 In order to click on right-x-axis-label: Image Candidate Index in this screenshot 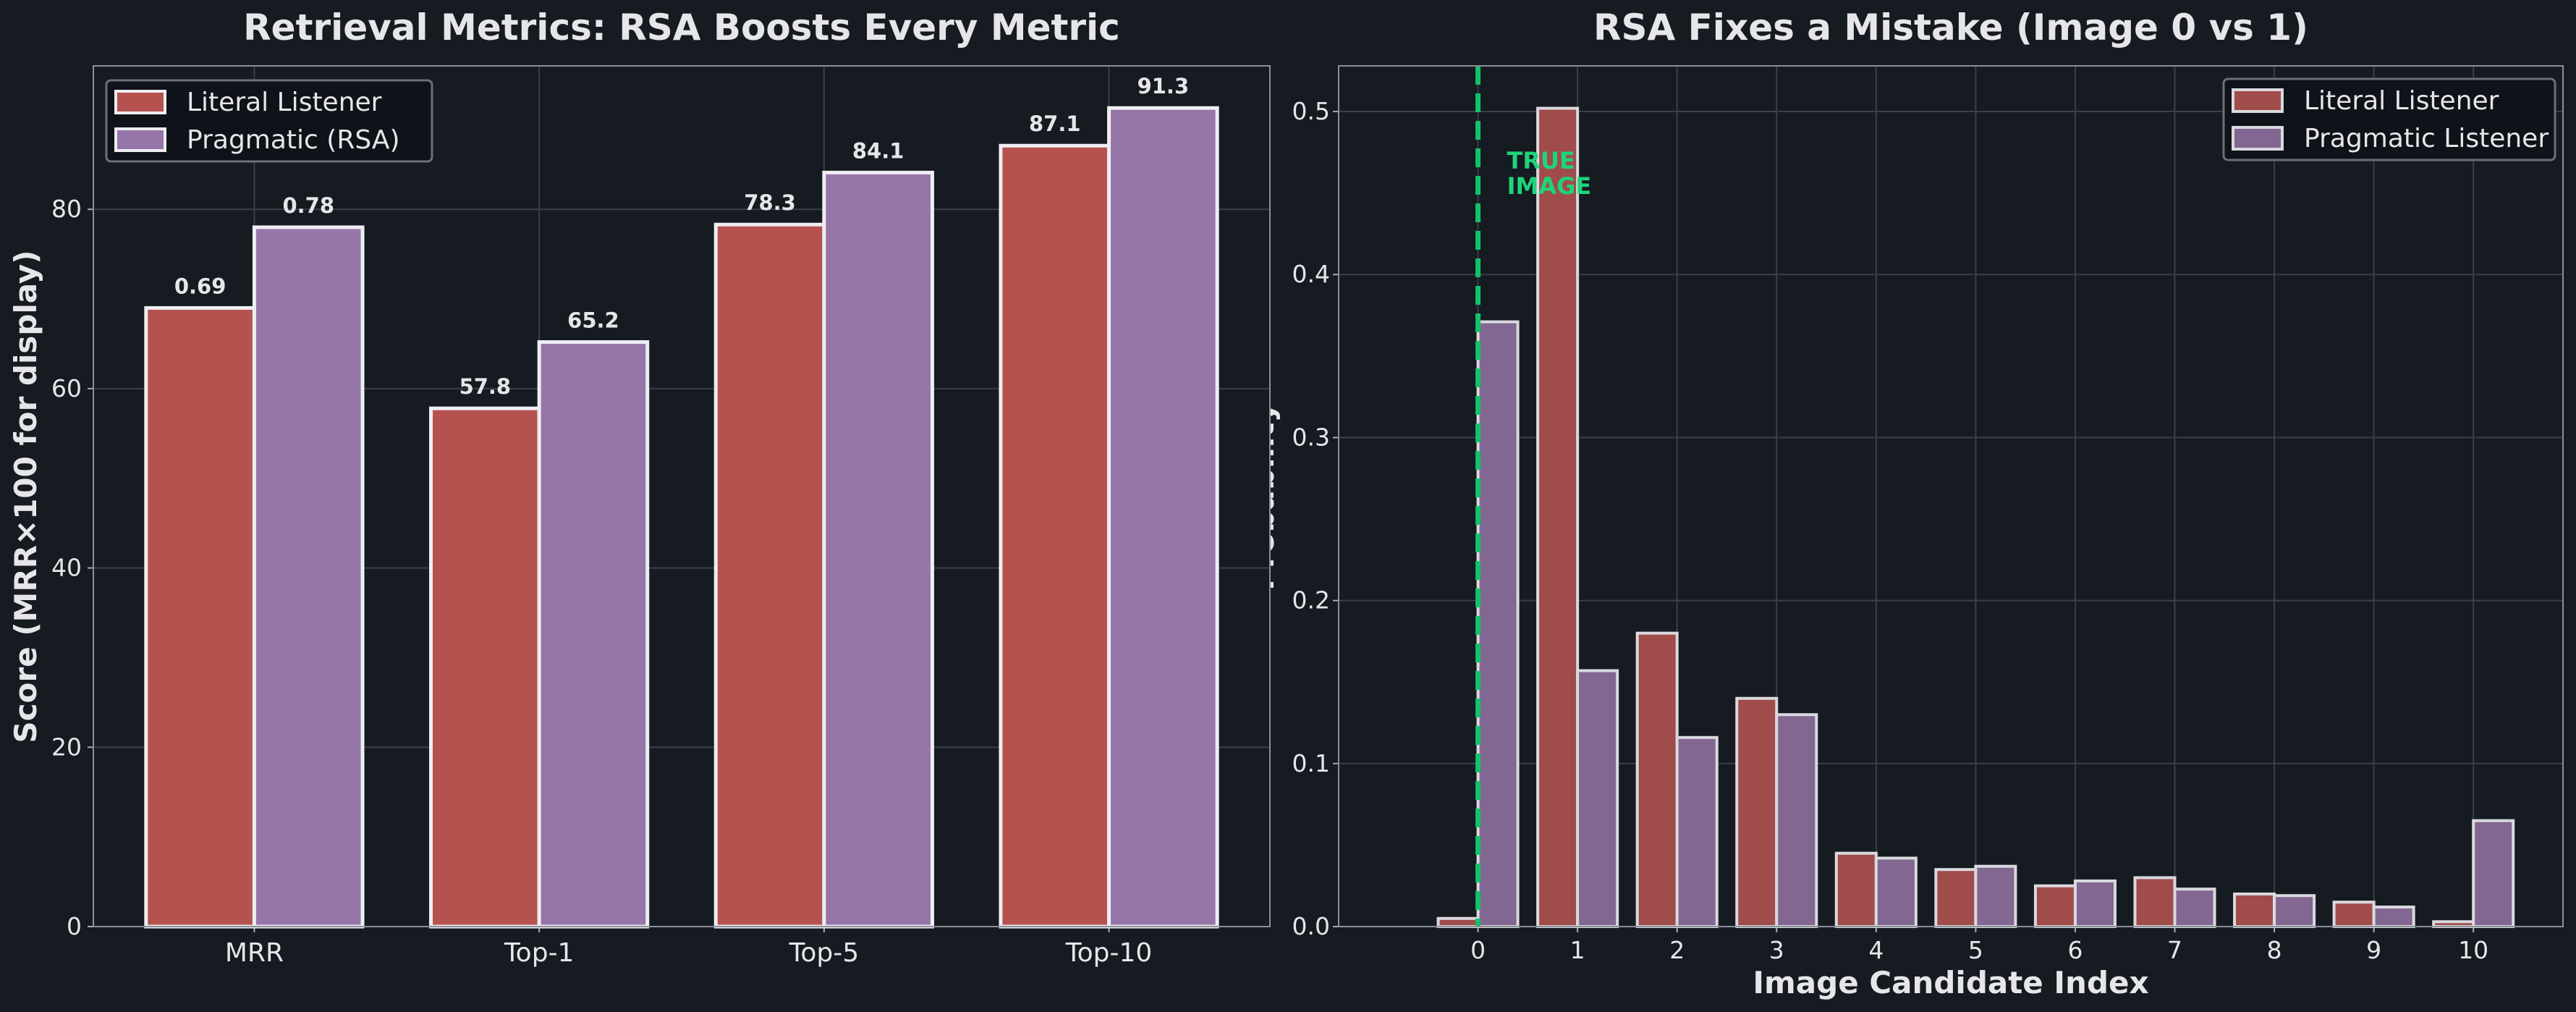, I will do `click(1951, 982)`.